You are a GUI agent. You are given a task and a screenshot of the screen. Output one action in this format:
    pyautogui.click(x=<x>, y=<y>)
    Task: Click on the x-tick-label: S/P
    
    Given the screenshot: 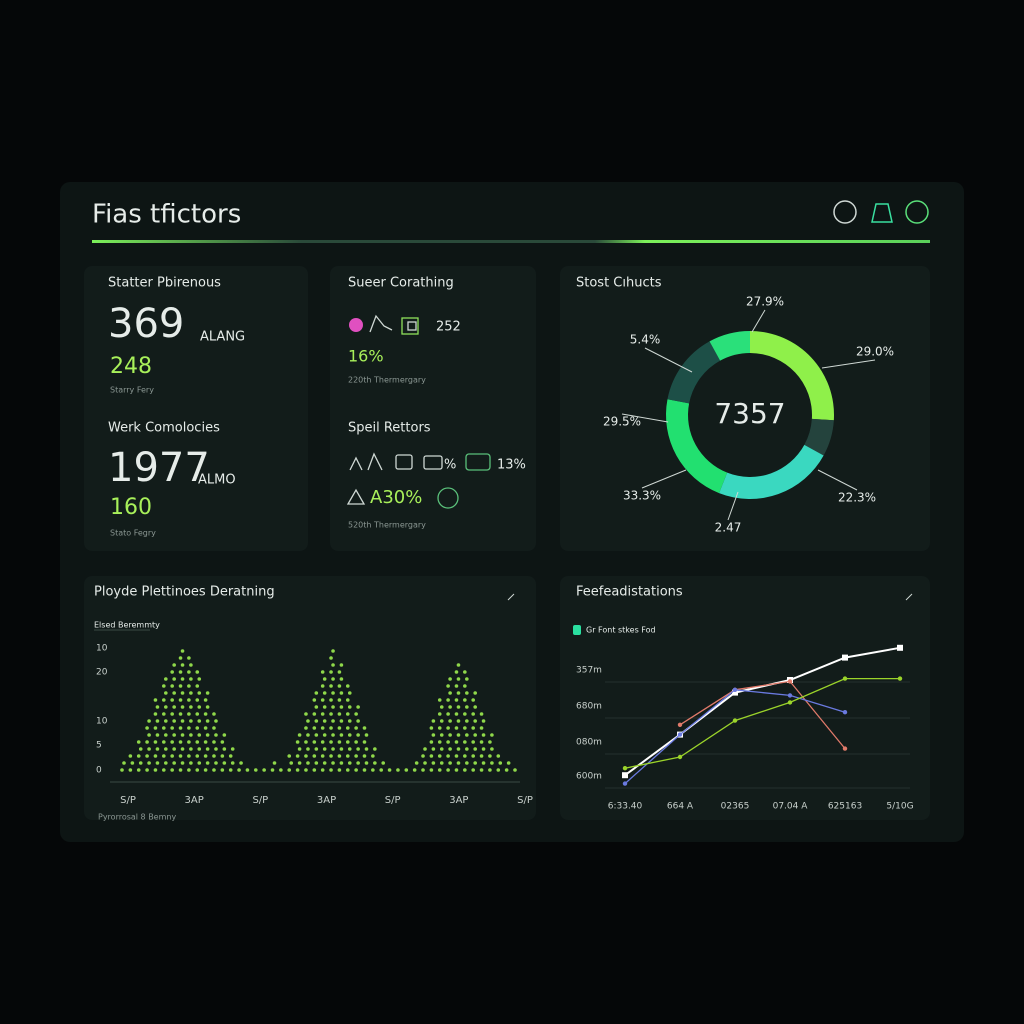 What is the action you would take?
    pyautogui.click(x=128, y=800)
    